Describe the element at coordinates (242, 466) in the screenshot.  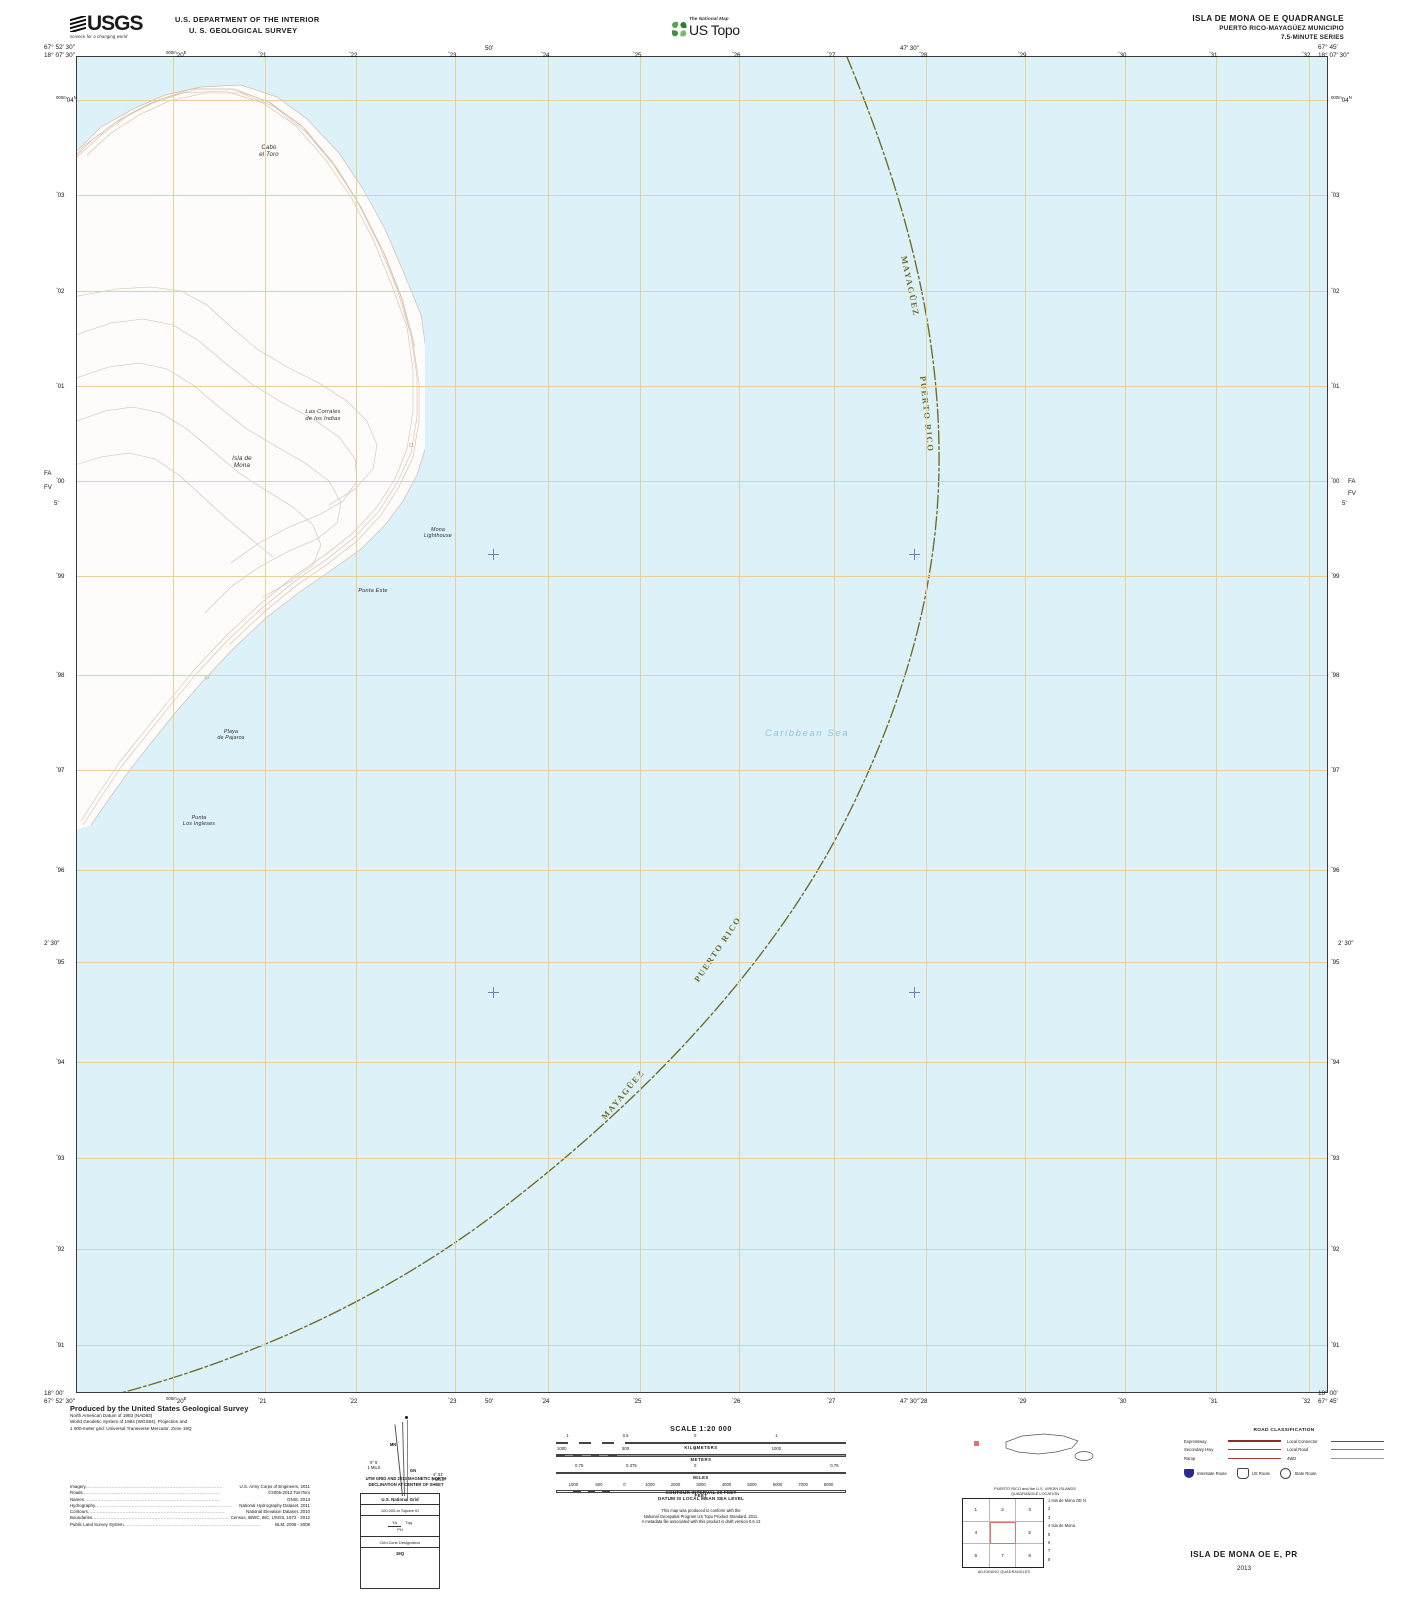
I see `map-label-line: Mona` at that location.